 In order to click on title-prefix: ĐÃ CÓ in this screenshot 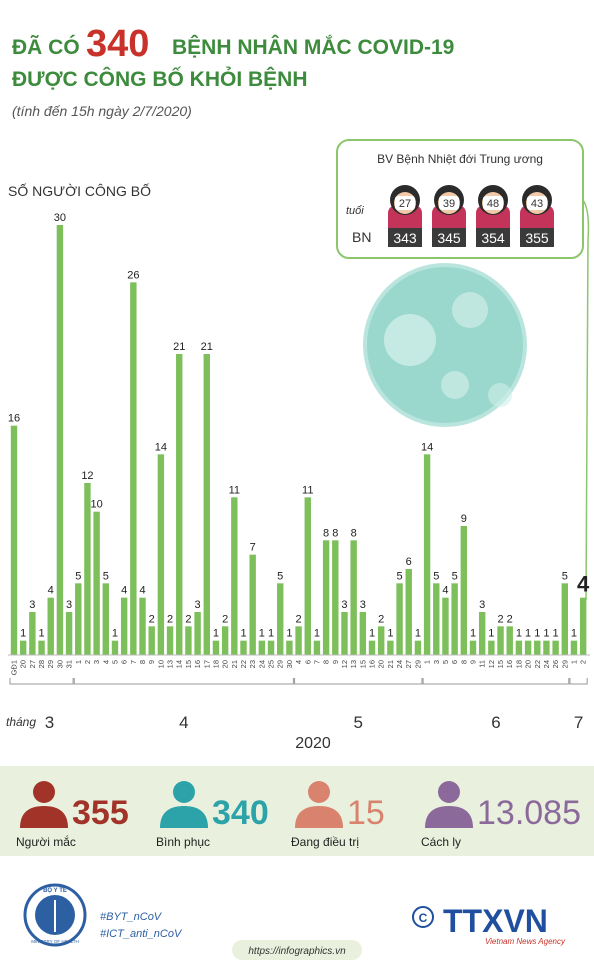, I will do `click(46, 47)`.